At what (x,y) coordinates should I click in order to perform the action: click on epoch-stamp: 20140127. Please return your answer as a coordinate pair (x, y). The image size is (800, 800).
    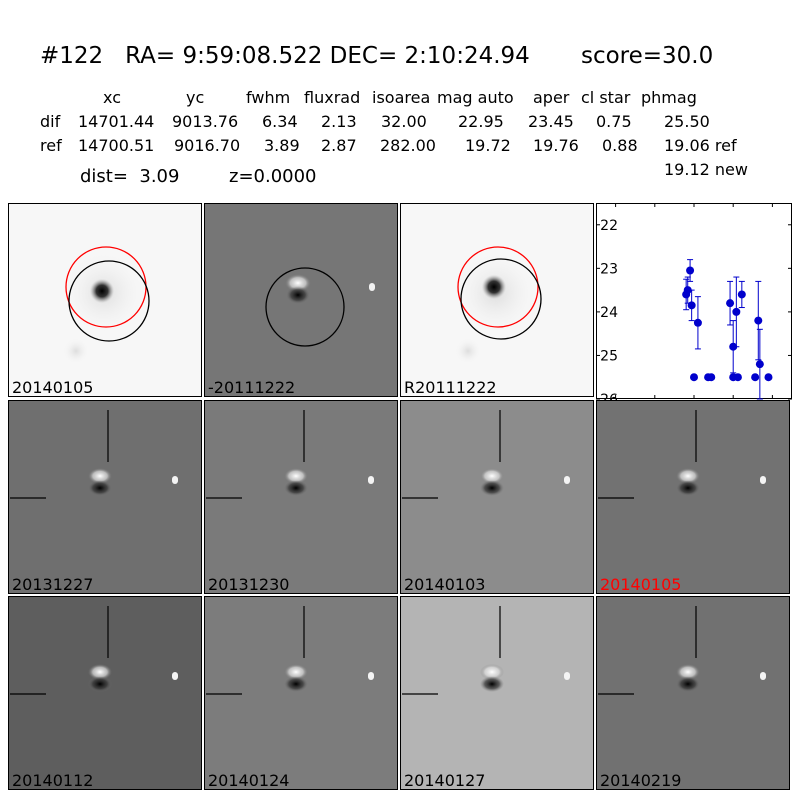
    Looking at the image, I should click on (497, 693).